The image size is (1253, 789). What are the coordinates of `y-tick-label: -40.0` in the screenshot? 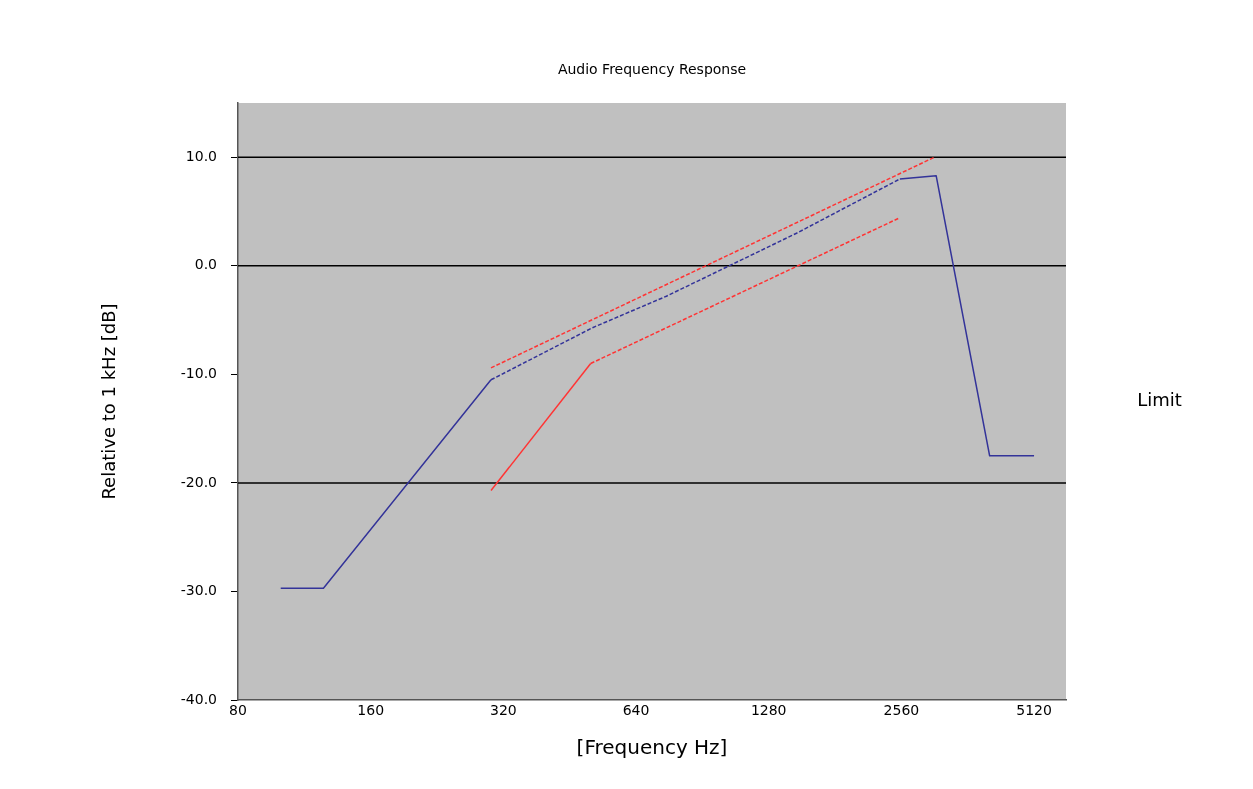 It's located at (198, 698).